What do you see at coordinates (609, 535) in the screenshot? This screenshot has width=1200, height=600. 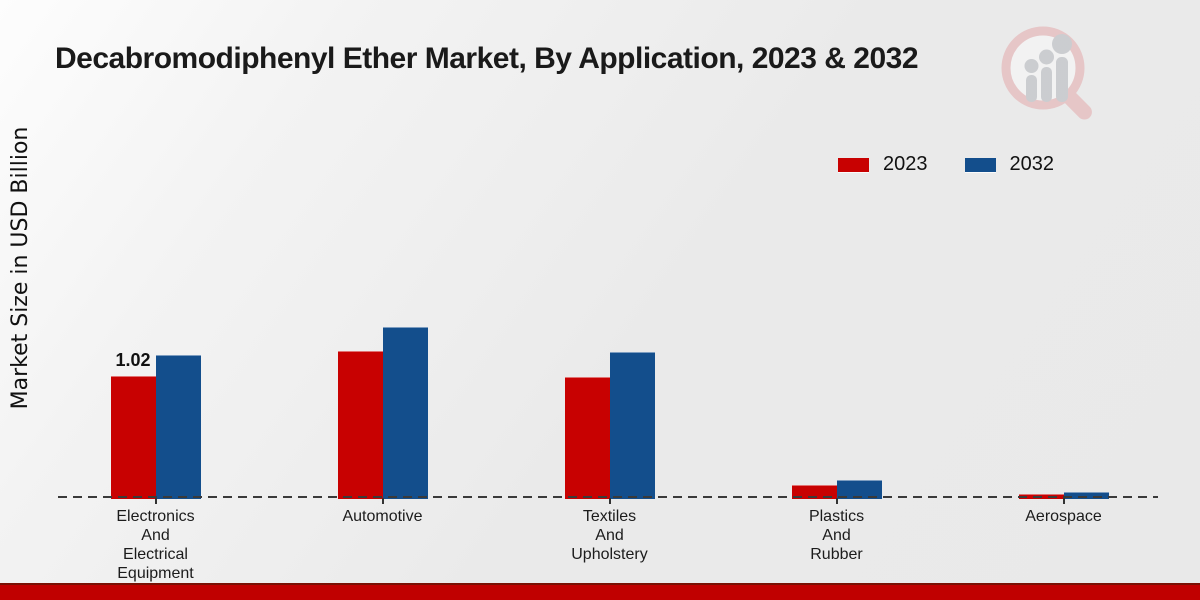 I see `category-label: Textiles And Upholstery` at bounding box center [609, 535].